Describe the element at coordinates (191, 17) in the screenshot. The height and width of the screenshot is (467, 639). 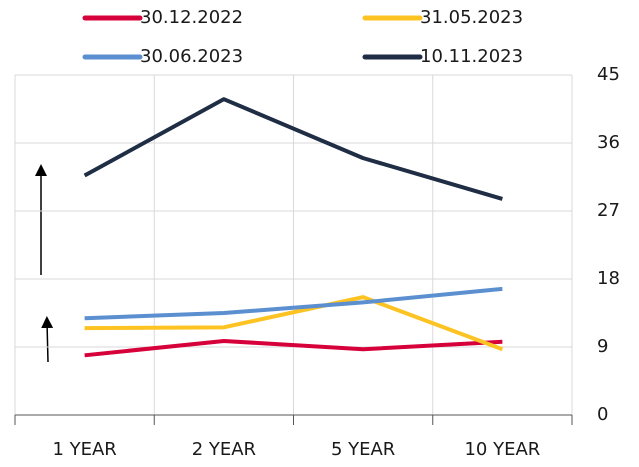
I see `legend-label: 30.12.2022` at that location.